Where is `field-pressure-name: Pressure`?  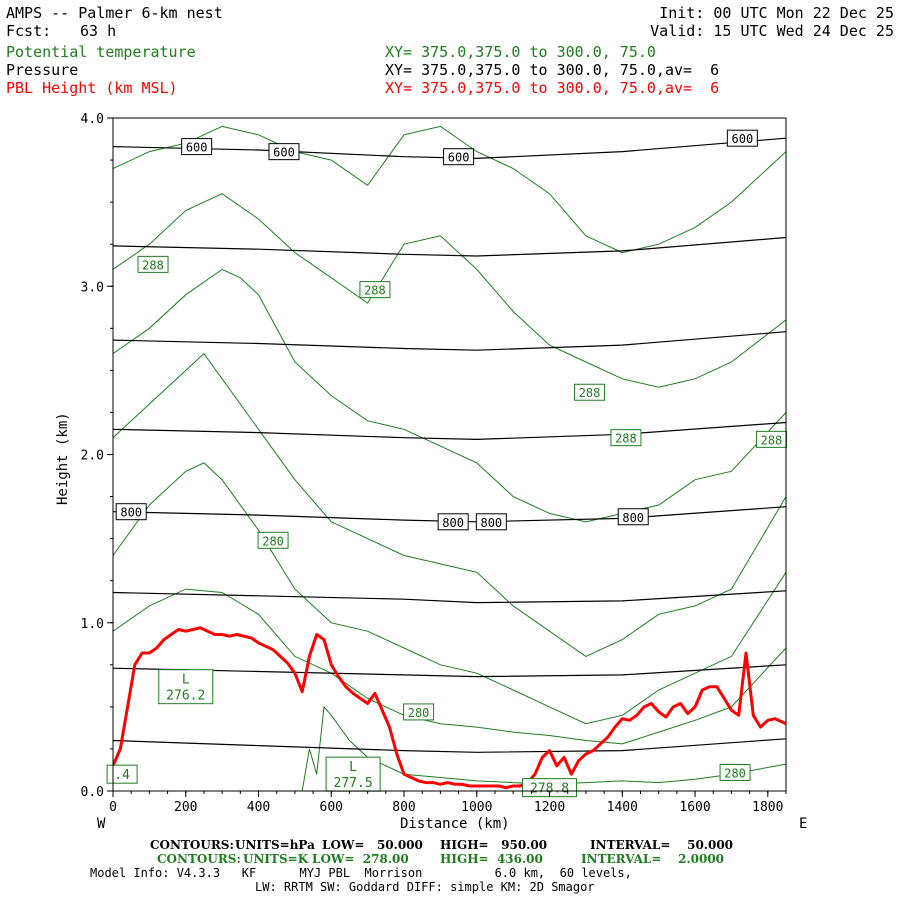 field-pressure-name: Pressure is located at coordinates (42, 70).